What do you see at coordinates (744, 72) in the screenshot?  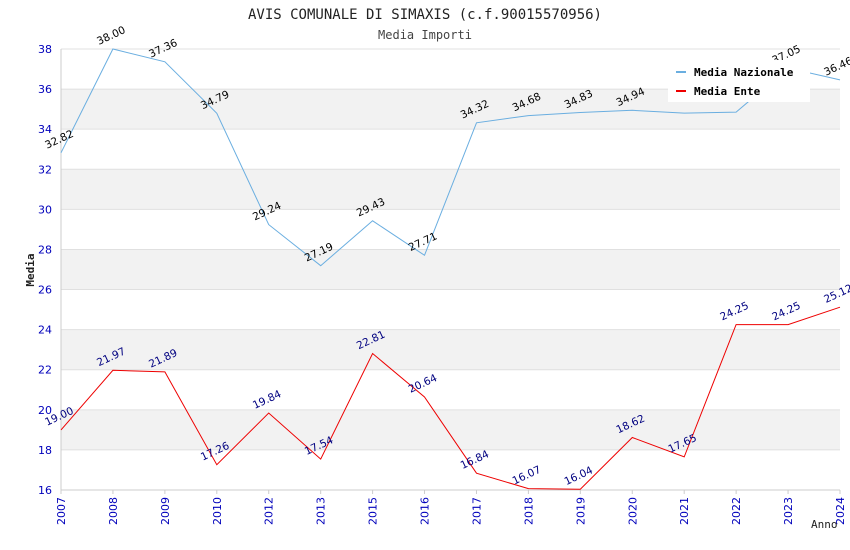 I see `legend-label: Media Nazionale` at bounding box center [744, 72].